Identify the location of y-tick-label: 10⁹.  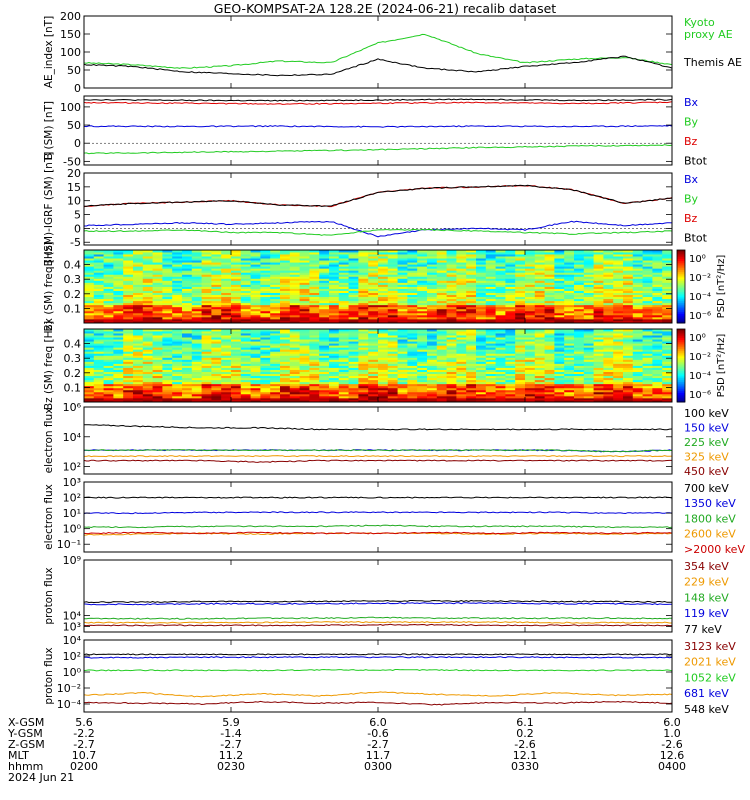
(72, 560).